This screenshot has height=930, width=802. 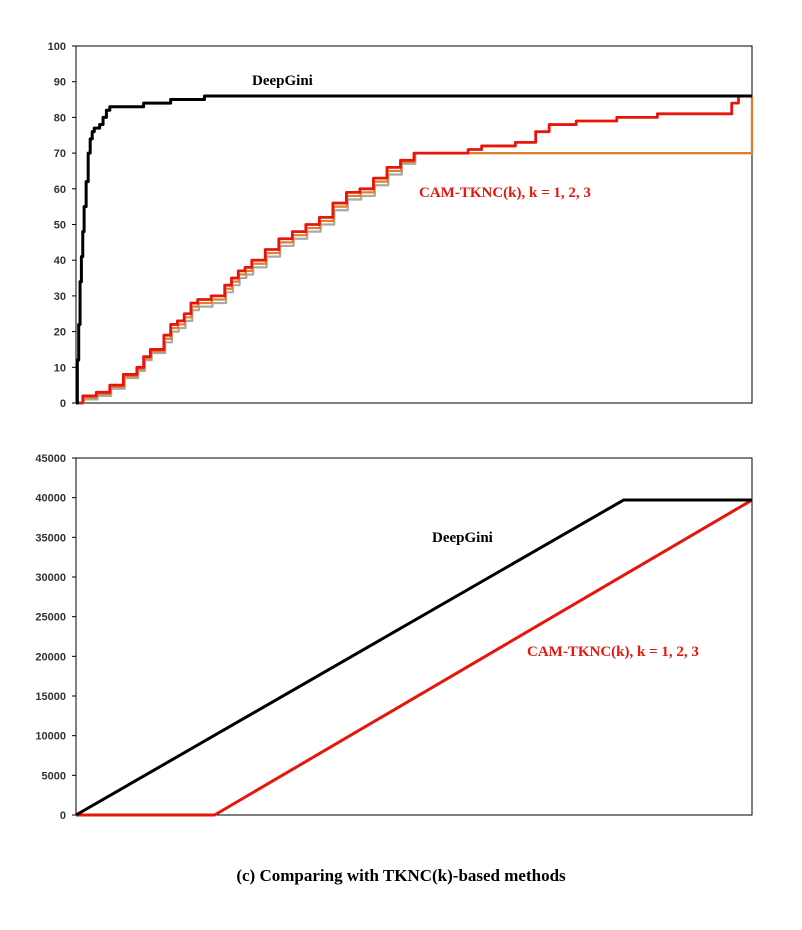 What do you see at coordinates (60, 368) in the screenshot?
I see `y-tick-label: 10` at bounding box center [60, 368].